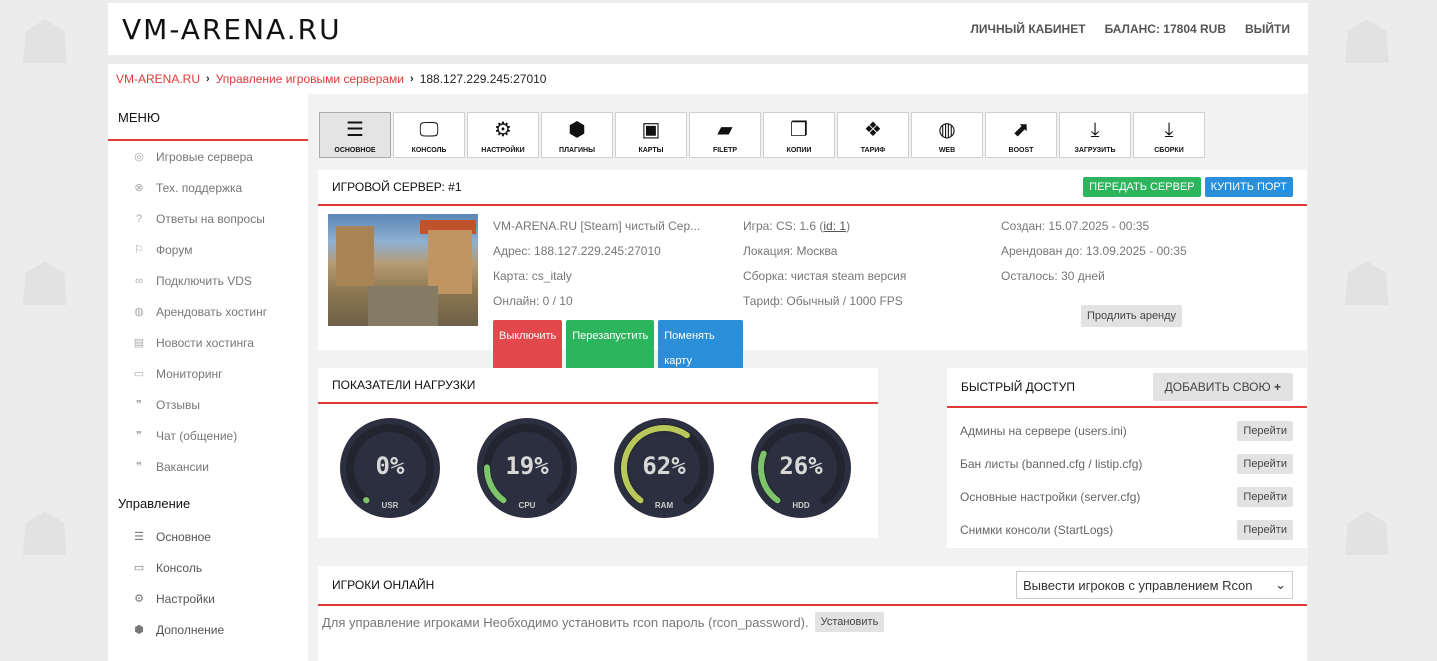 This screenshot has height=661, width=1437. What do you see at coordinates (397, 187) in the screenshot?
I see `server-title: ИГРОВОЙ СЕРВЕР: #1` at bounding box center [397, 187].